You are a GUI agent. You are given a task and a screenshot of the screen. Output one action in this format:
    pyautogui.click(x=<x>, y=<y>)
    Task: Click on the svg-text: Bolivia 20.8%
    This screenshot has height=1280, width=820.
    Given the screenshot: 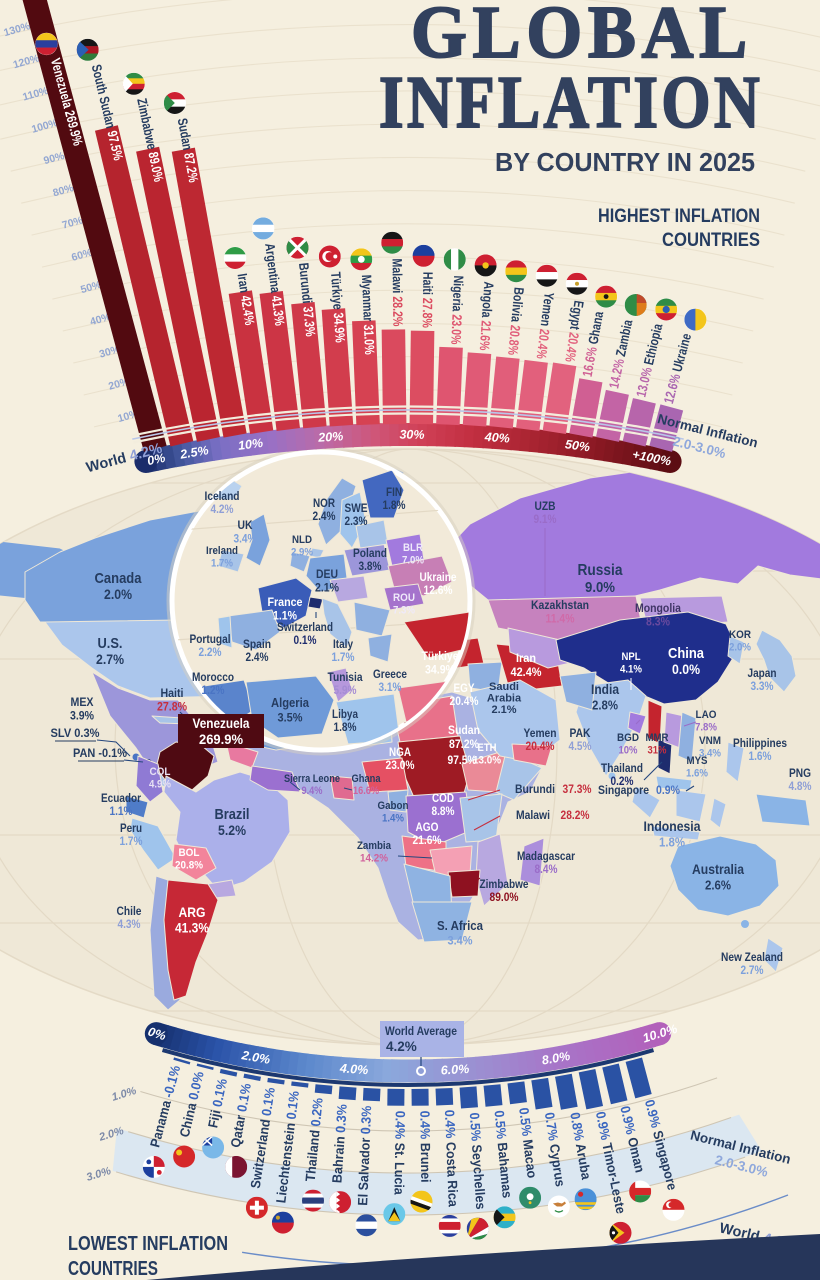 What is the action you would take?
    pyautogui.click(x=515, y=321)
    